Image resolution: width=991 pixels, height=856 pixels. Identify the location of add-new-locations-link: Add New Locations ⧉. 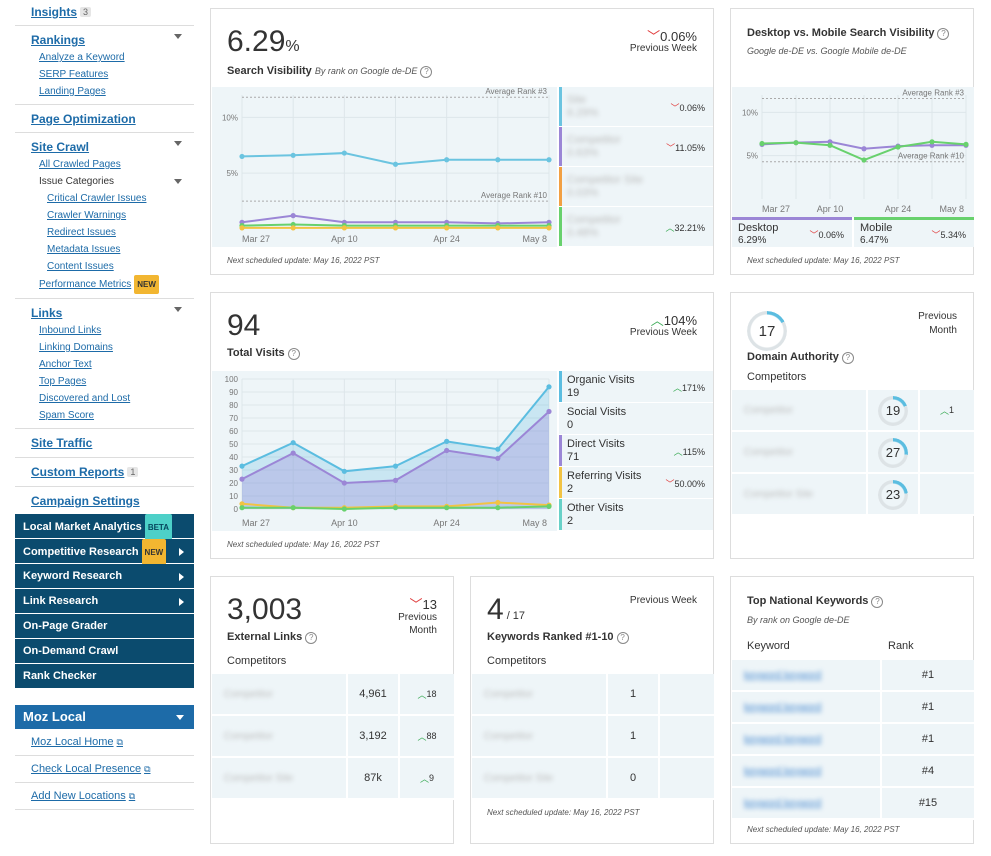
(104, 796).